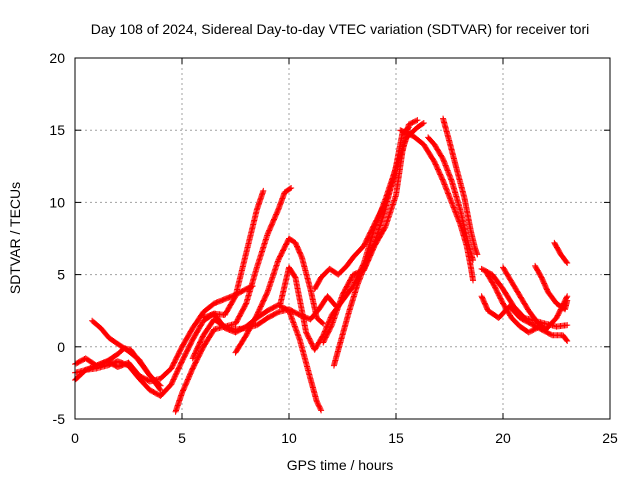 The height and width of the screenshot is (480, 640). I want to click on x-axis-label: GPS time / hours, so click(340, 465).